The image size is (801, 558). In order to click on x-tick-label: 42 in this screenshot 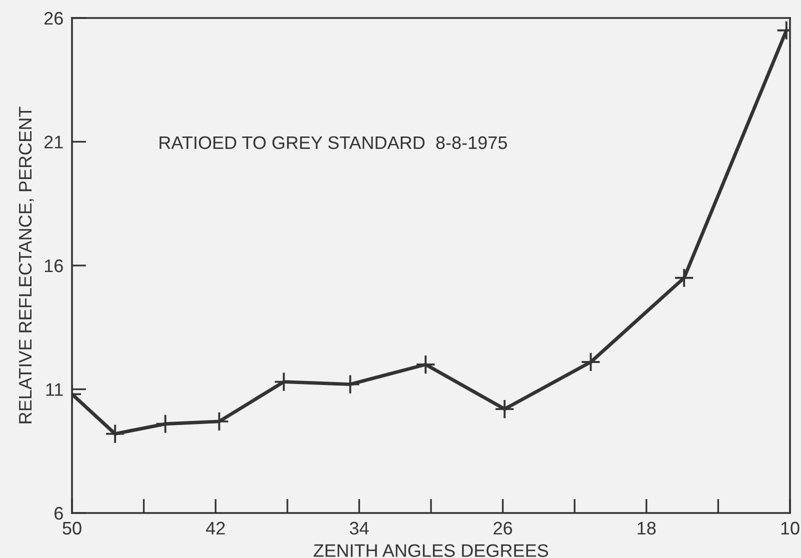, I will do `click(215, 528)`.